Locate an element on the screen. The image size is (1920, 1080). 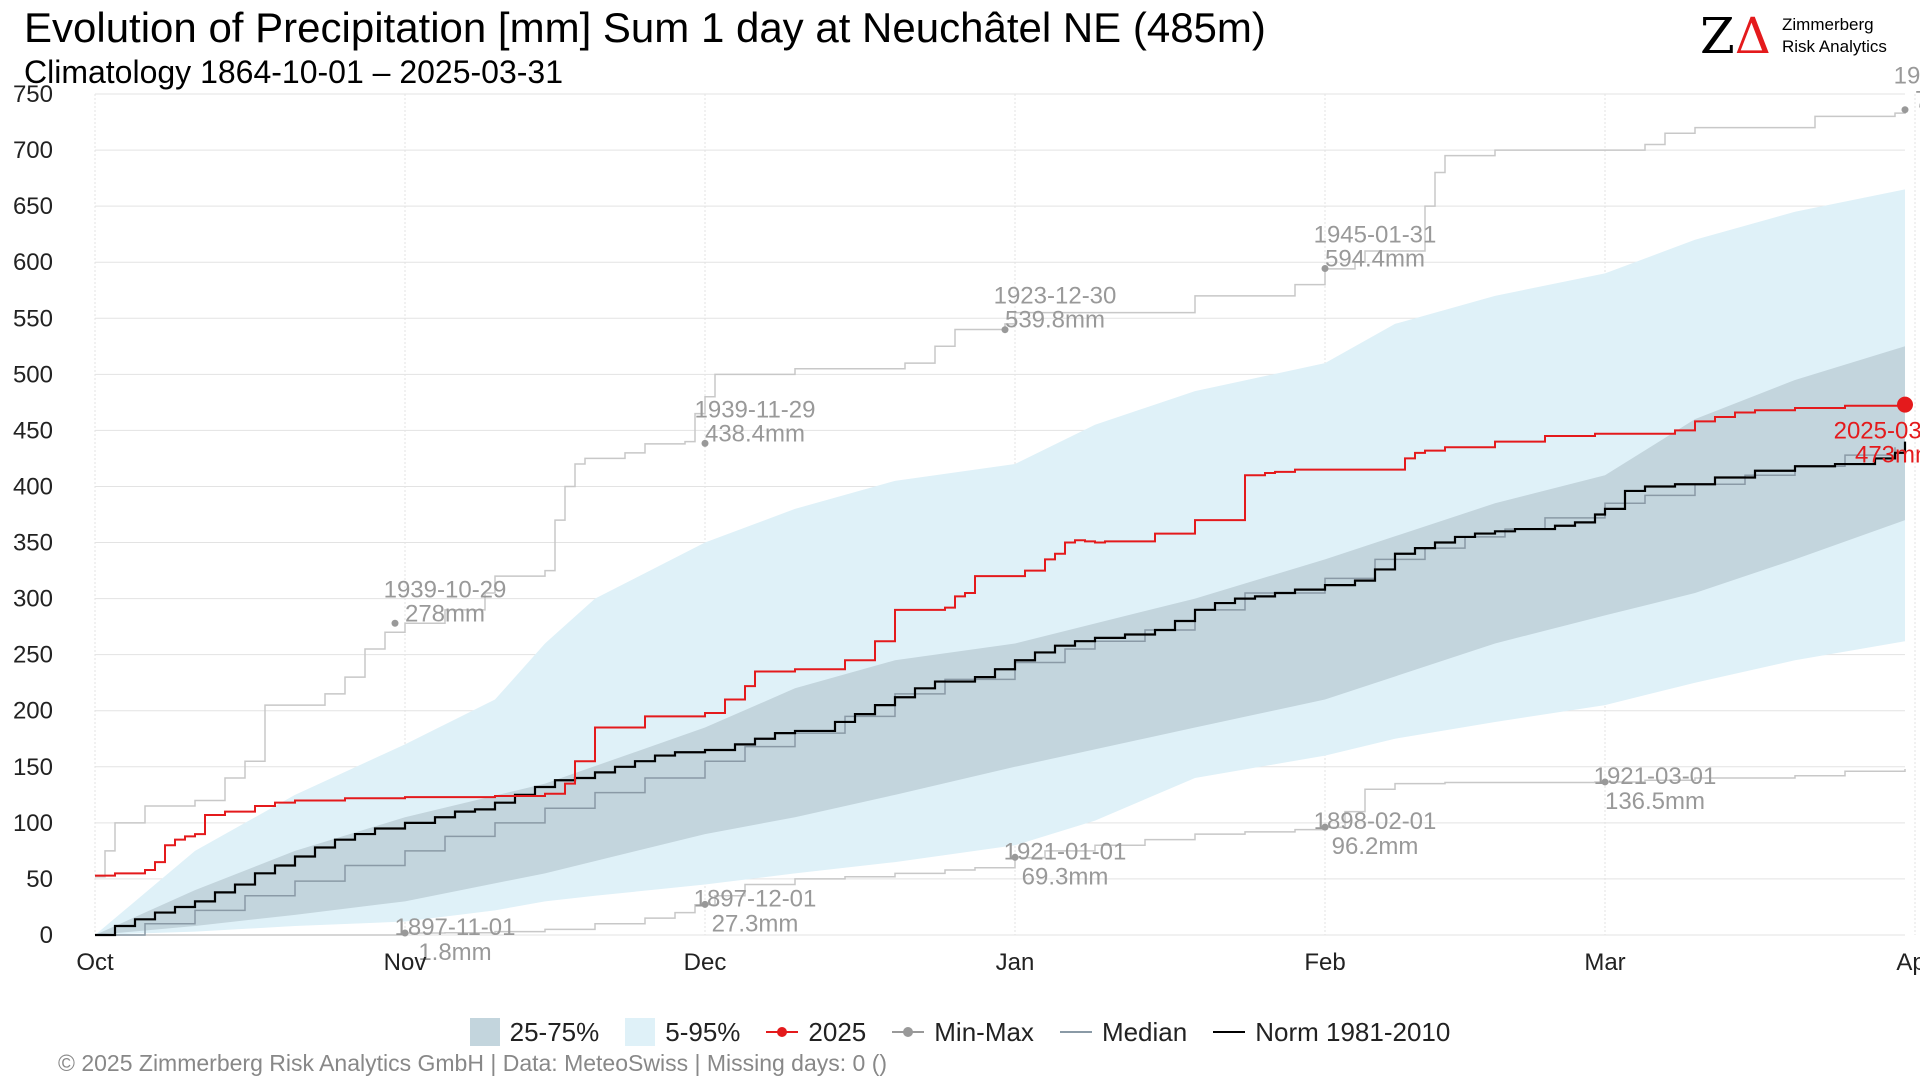
legend-label-norm: Norm 1981-2010 is located at coordinates (1353, 1031).